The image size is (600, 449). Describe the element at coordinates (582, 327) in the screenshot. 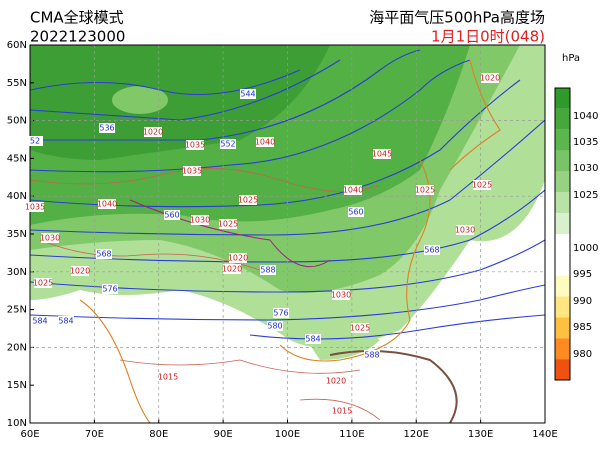

I see `colorbar-label: 985` at that location.